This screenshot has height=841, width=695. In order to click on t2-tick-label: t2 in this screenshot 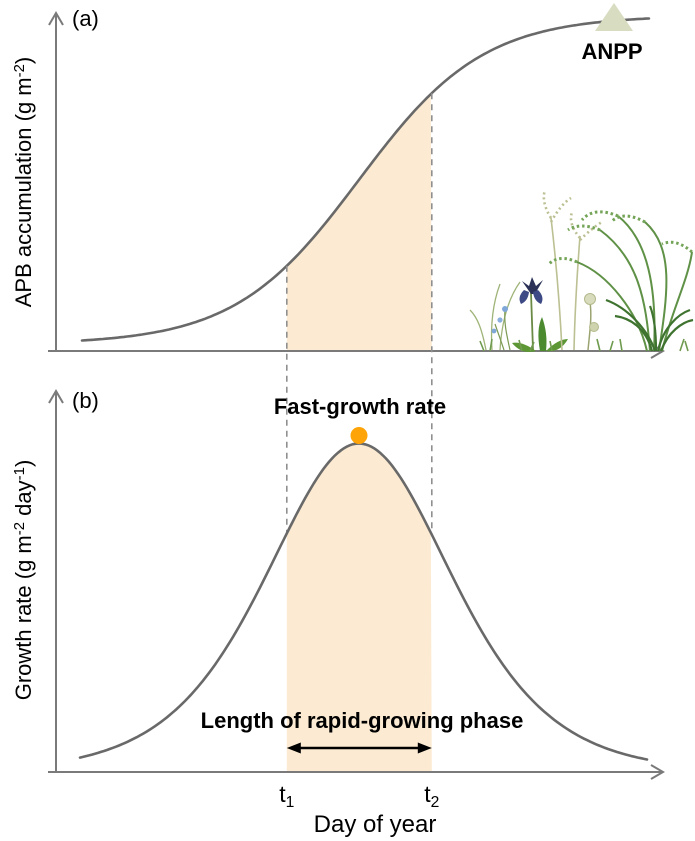, I will do `click(431, 796)`.